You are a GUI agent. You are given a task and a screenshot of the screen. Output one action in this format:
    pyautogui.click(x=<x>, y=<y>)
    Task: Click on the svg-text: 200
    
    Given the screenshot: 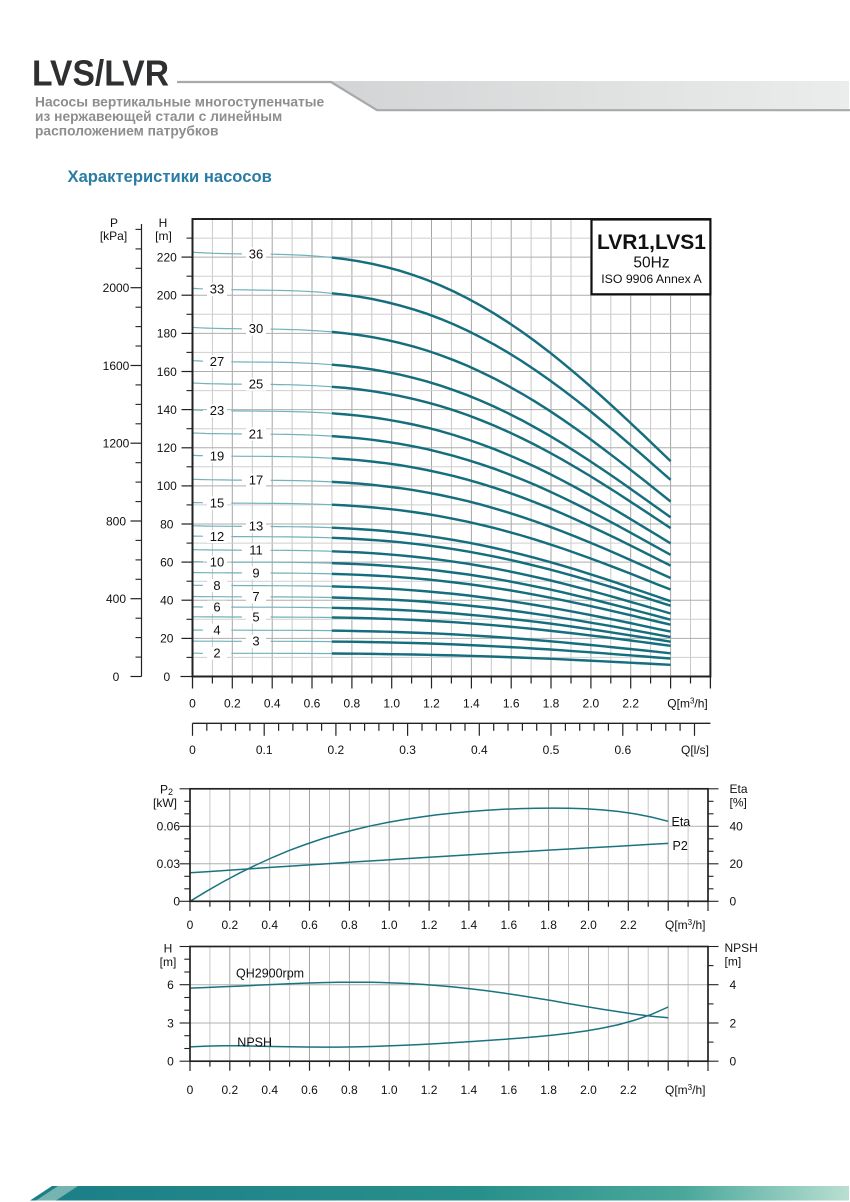 What is the action you would take?
    pyautogui.click(x=167, y=296)
    